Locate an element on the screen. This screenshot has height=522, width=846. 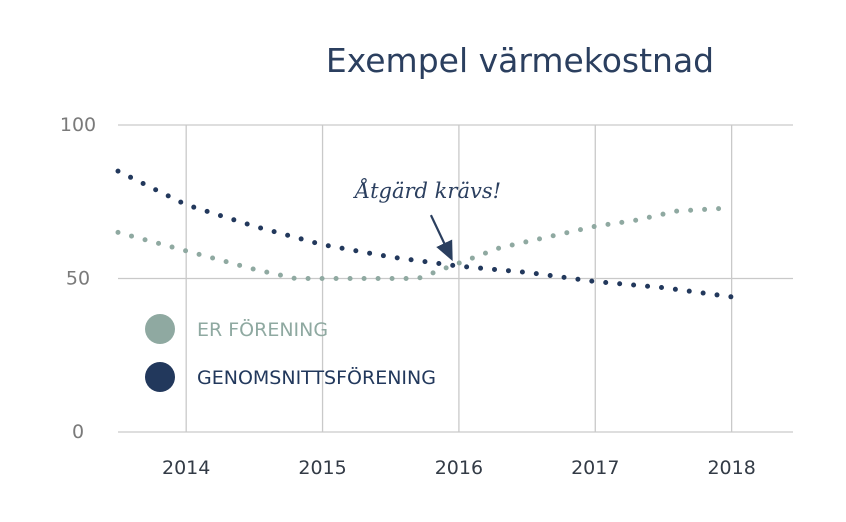
chart-title: Exempel värmekostnad is located at coordinates (520, 60).